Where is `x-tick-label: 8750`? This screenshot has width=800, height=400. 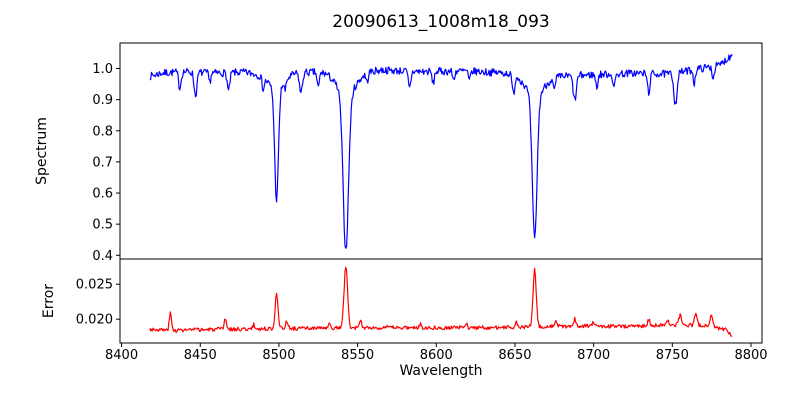 x-tick-label: 8750 is located at coordinates (672, 355).